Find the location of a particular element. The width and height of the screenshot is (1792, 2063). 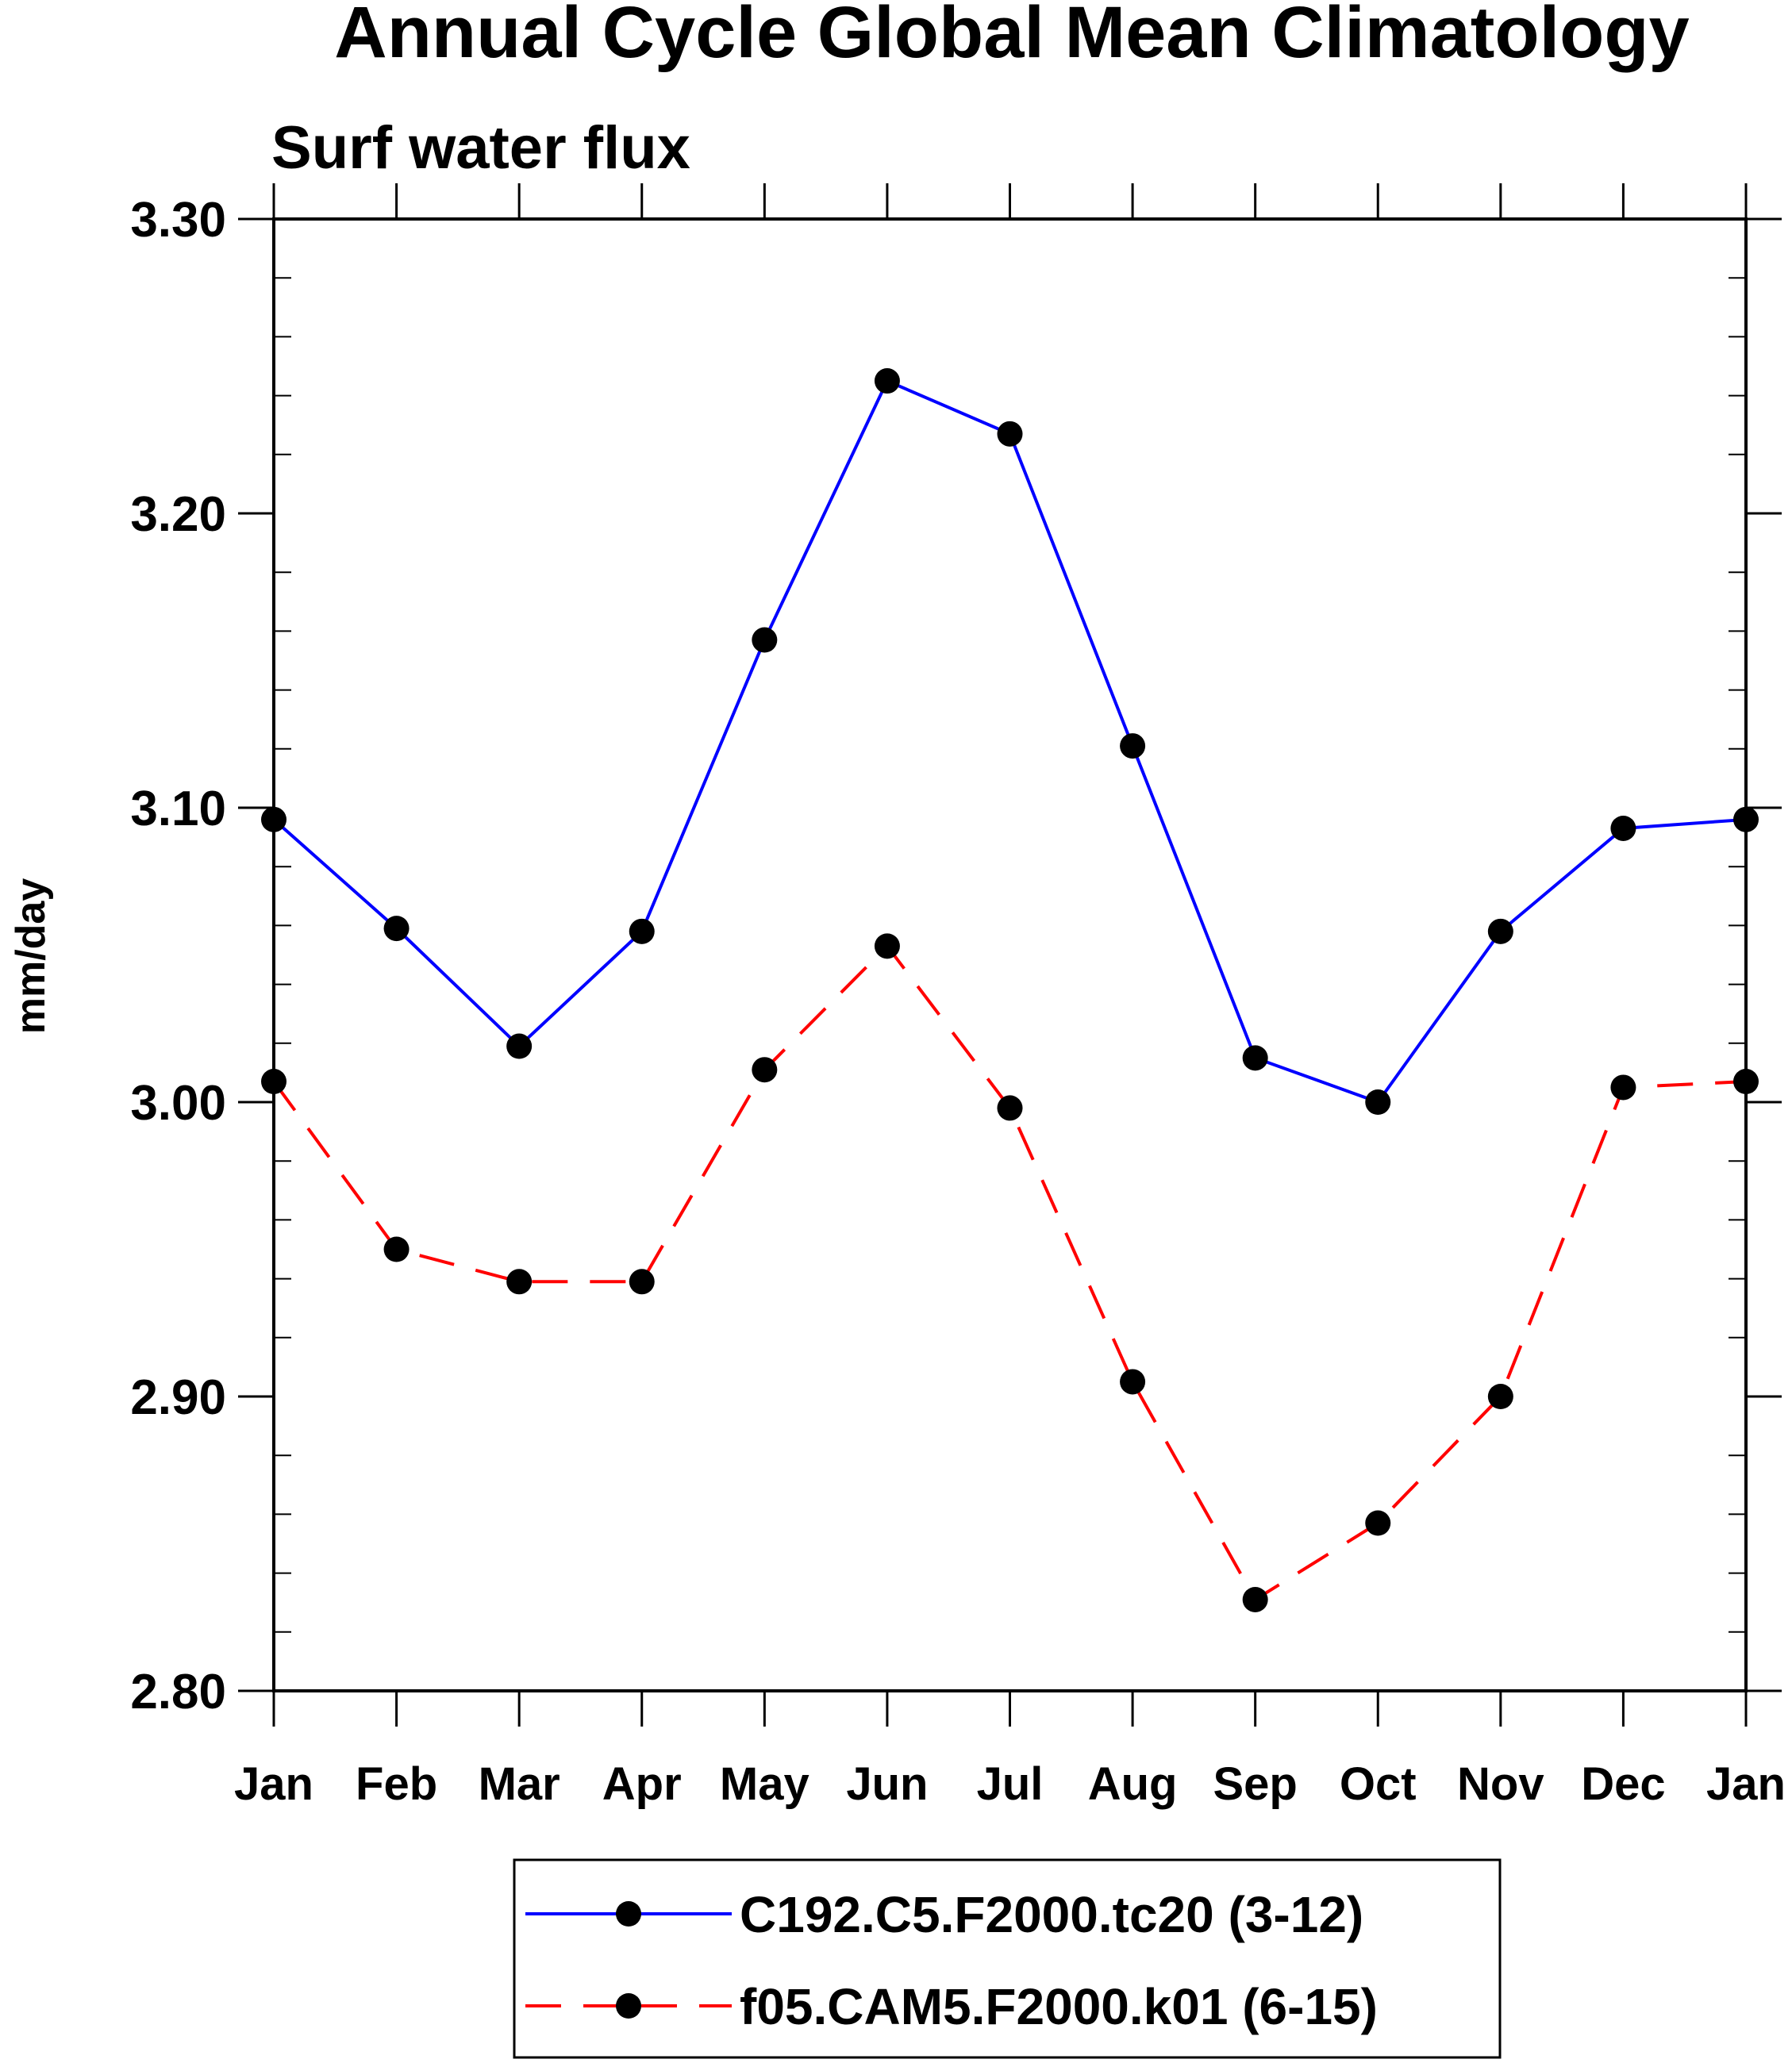

legend-label: C192.C5.F2000.tc20 (3-12) is located at coordinates (1051, 1914).